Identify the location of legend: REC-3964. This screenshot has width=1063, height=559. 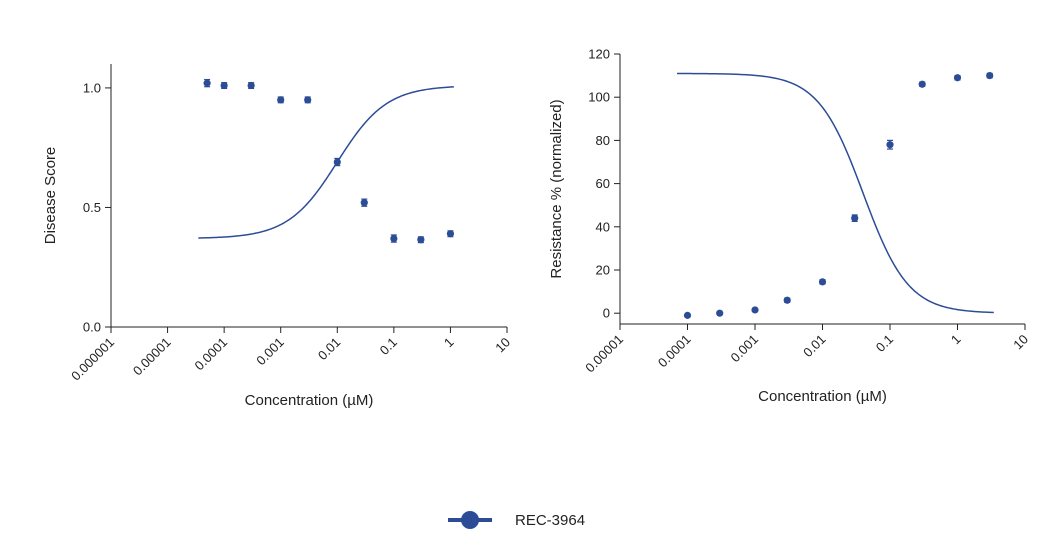
(516, 520).